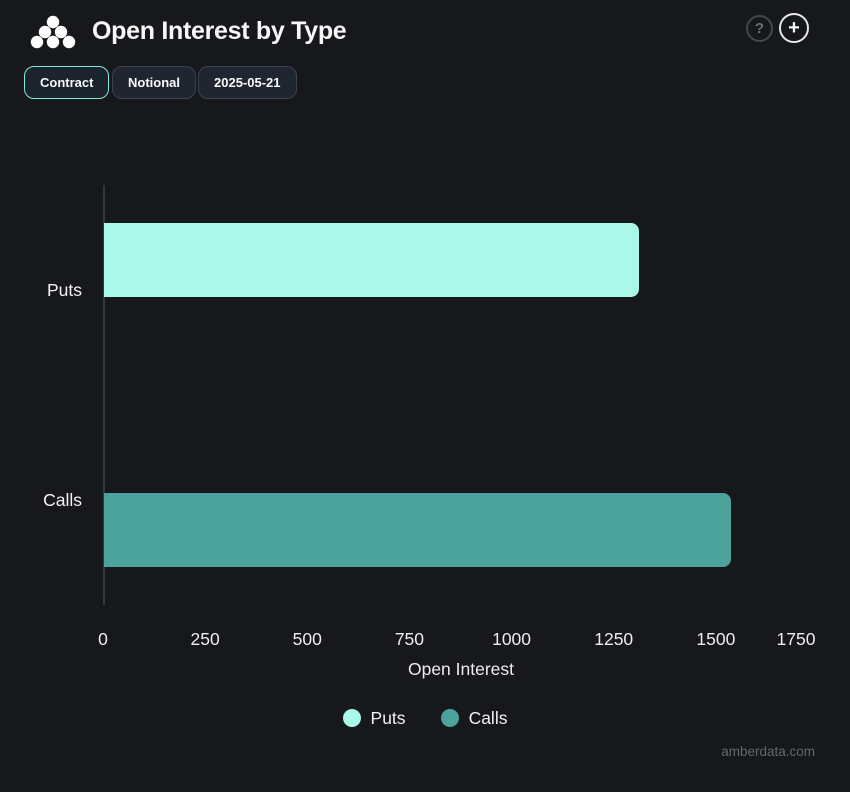 Image resolution: width=850 pixels, height=792 pixels. What do you see at coordinates (67, 82) in the screenshot?
I see `toolbar-button-contract: Contract` at bounding box center [67, 82].